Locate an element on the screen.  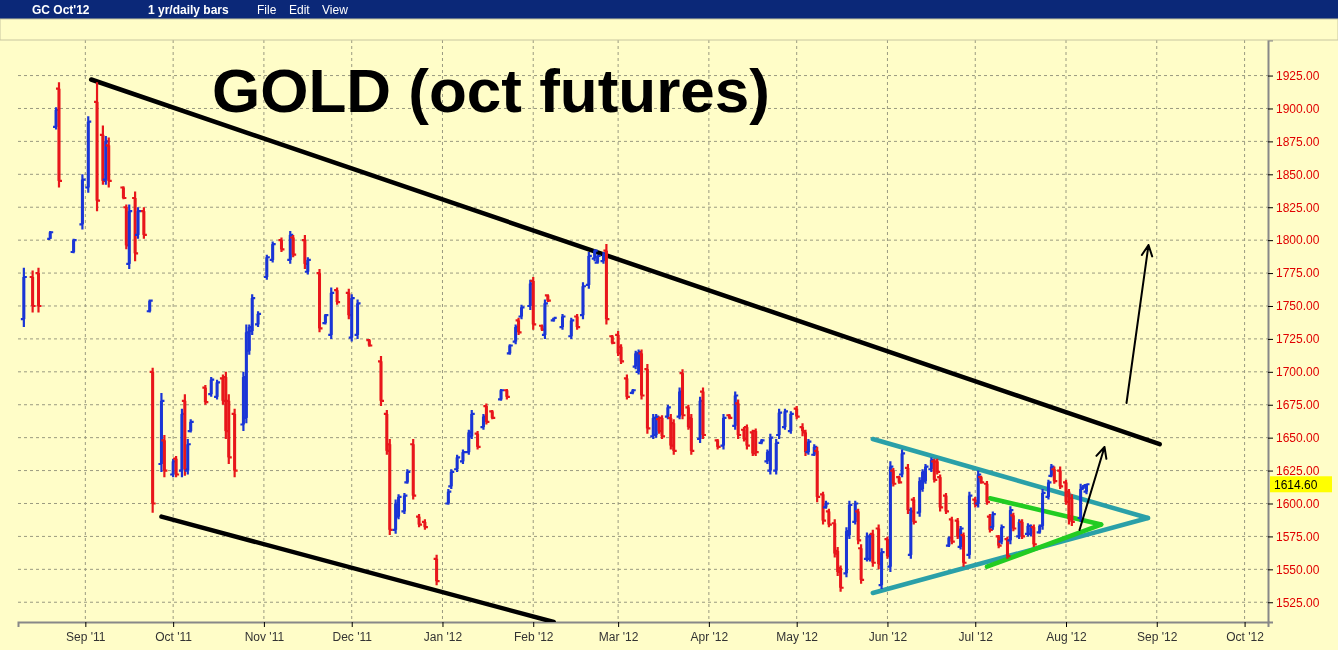
y-tick-label: 1650.00 is located at coordinates (1298, 438).